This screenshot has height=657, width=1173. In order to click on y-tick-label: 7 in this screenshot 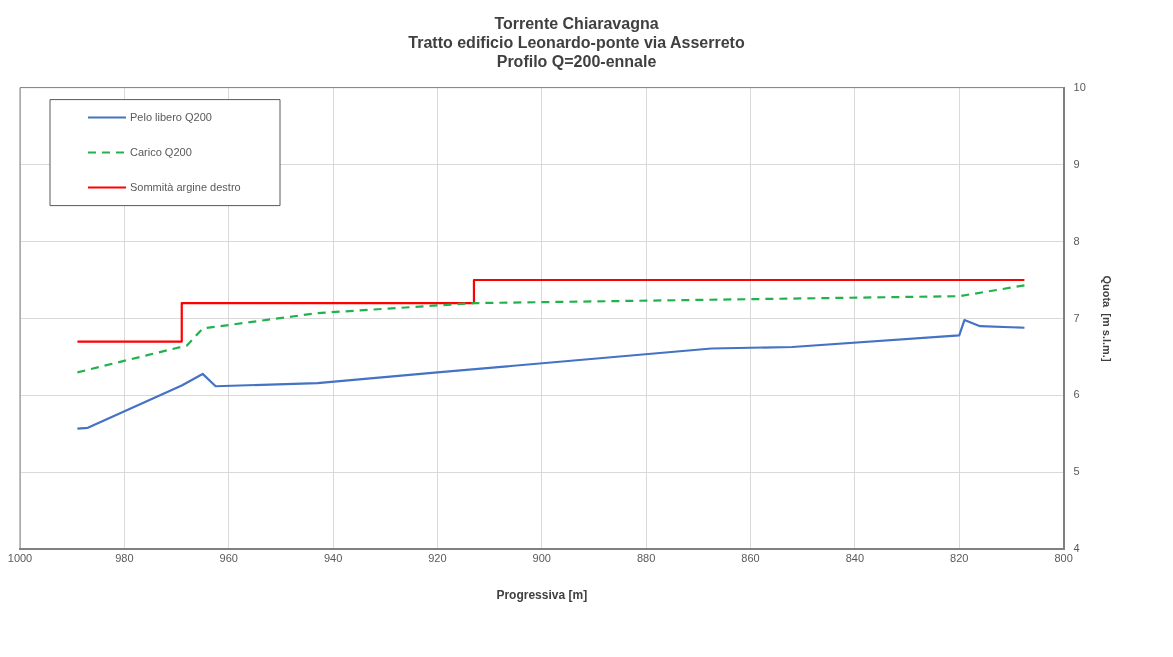, I will do `click(1076, 317)`.